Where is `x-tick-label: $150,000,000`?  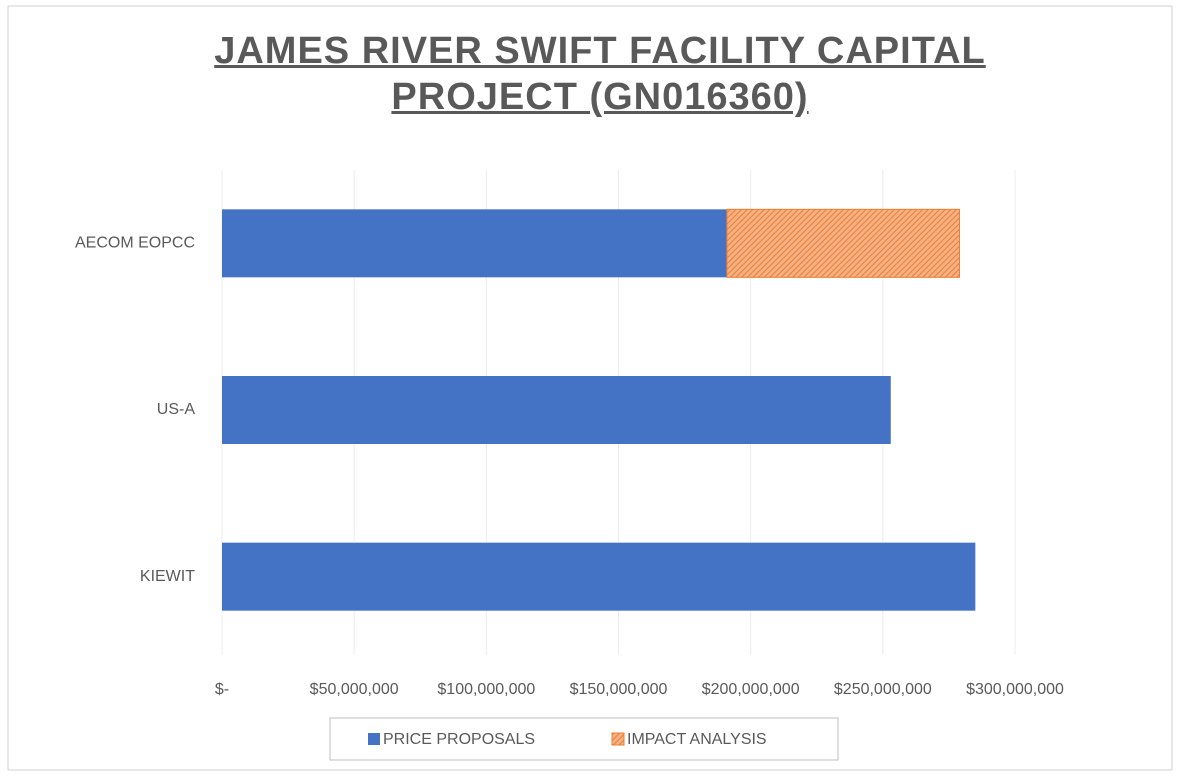
x-tick-label: $150,000,000 is located at coordinates (619, 689).